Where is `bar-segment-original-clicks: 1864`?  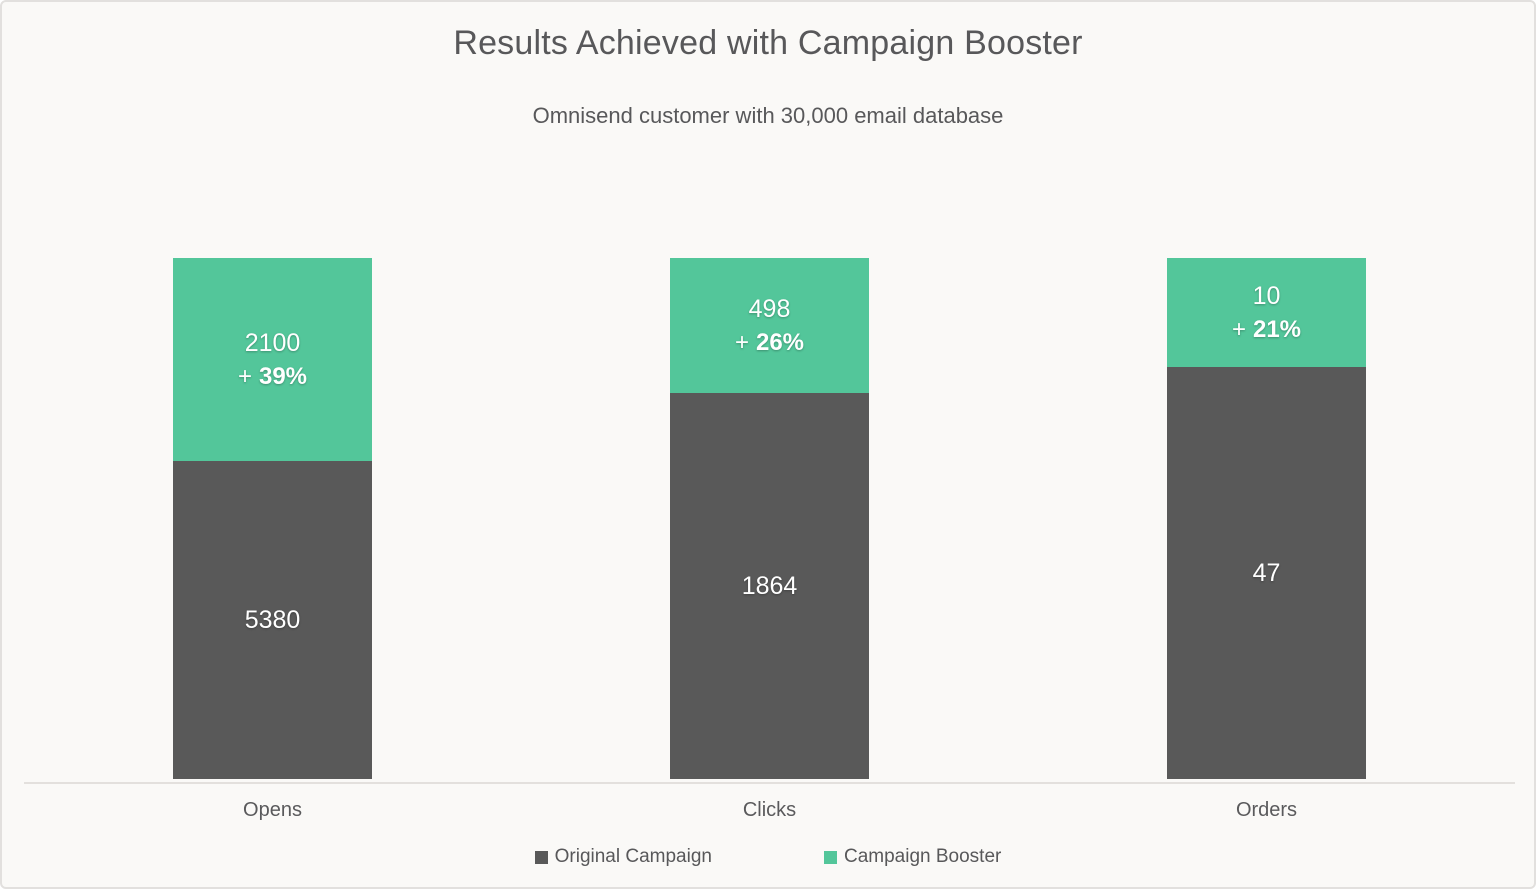 bar-segment-original-clicks: 1864 is located at coordinates (769, 586).